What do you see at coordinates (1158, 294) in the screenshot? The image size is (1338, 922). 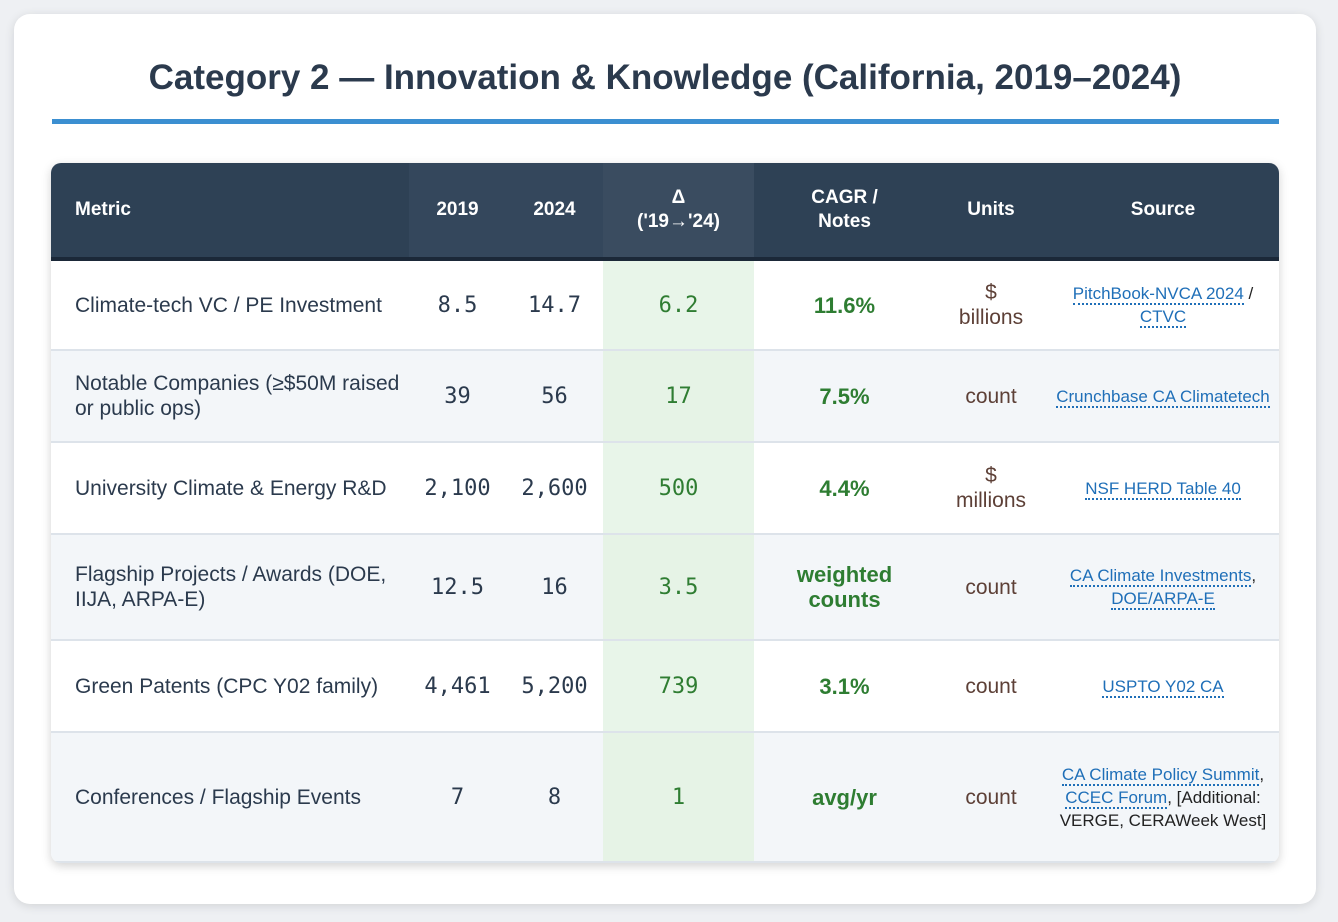 I see `source-link: PitchBook-NVCA 2024` at bounding box center [1158, 294].